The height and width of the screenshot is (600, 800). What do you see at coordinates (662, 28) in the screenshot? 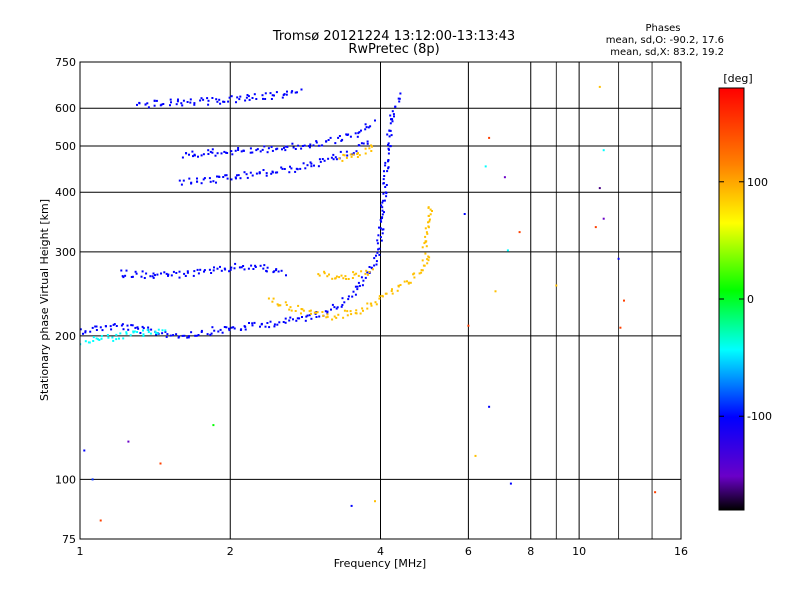
I see `stats-heading: Phases` at bounding box center [662, 28].